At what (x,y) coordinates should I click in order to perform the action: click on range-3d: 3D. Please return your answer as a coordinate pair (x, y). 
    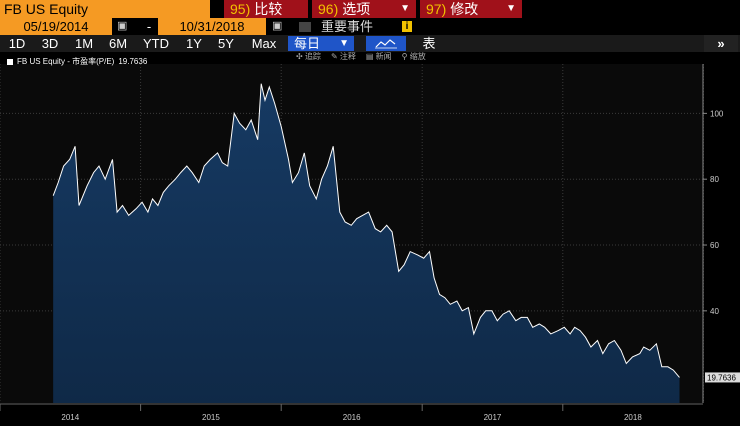
    Looking at the image, I should click on (50, 43).